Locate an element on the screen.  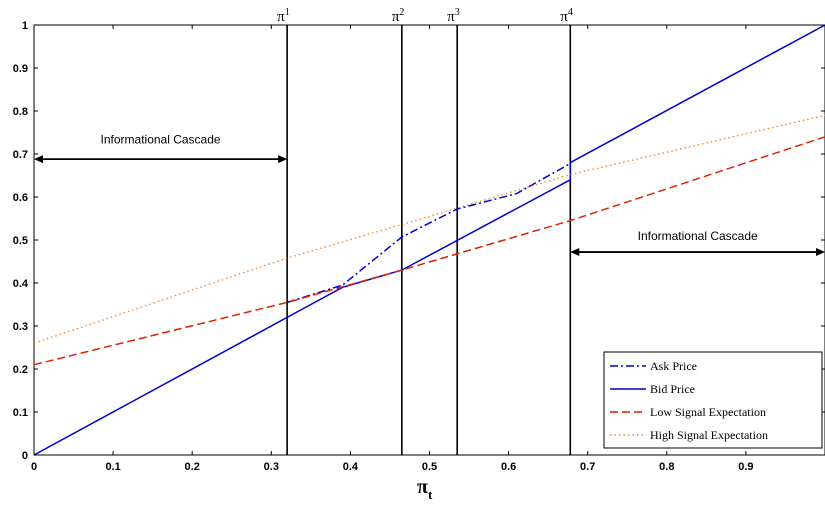
y-tick-label-8: 0.8 is located at coordinates (20, 112).